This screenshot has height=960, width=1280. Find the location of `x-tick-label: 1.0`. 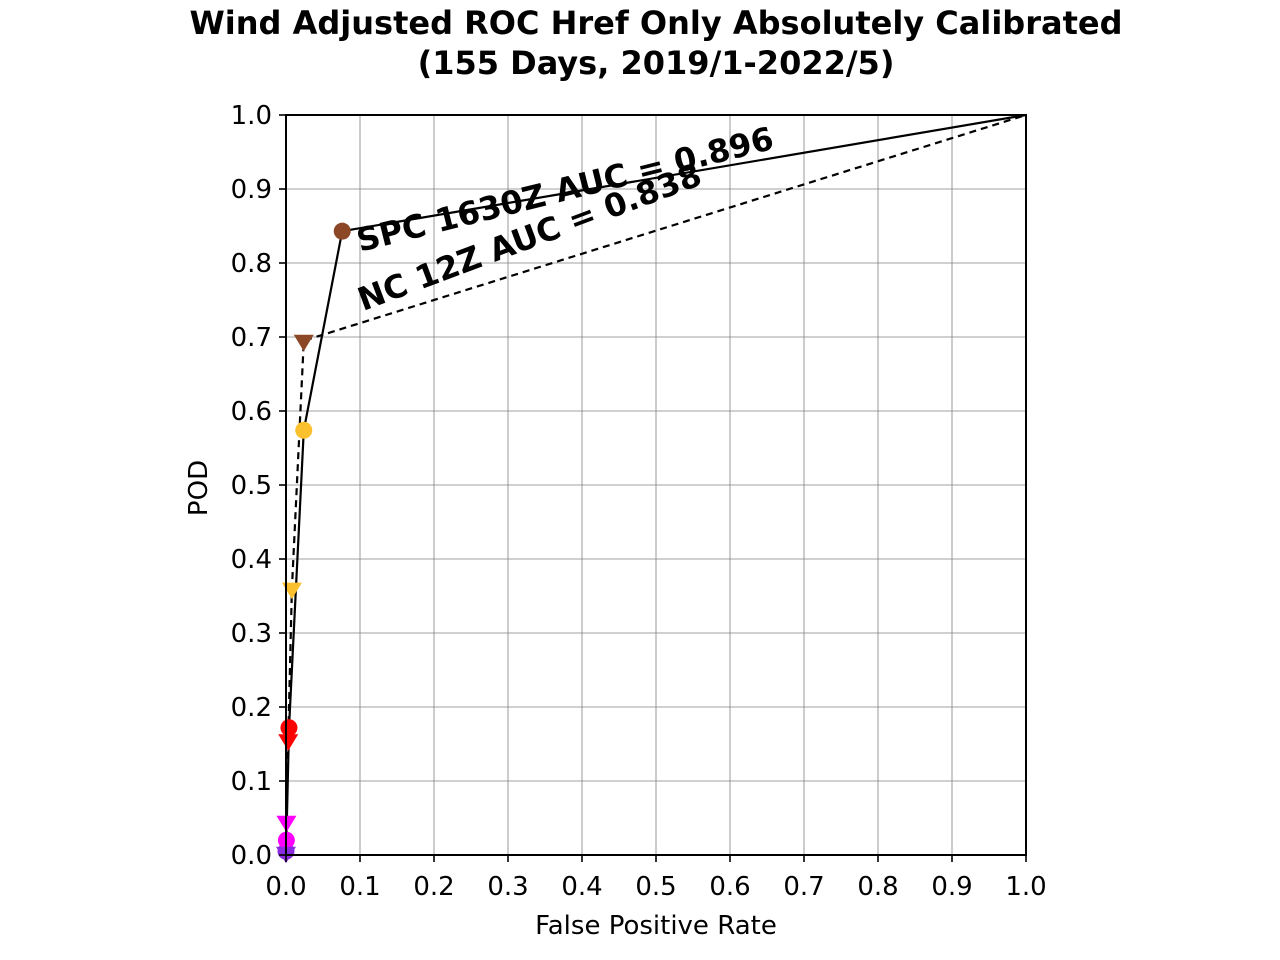

x-tick-label: 1.0 is located at coordinates (1025, 887).